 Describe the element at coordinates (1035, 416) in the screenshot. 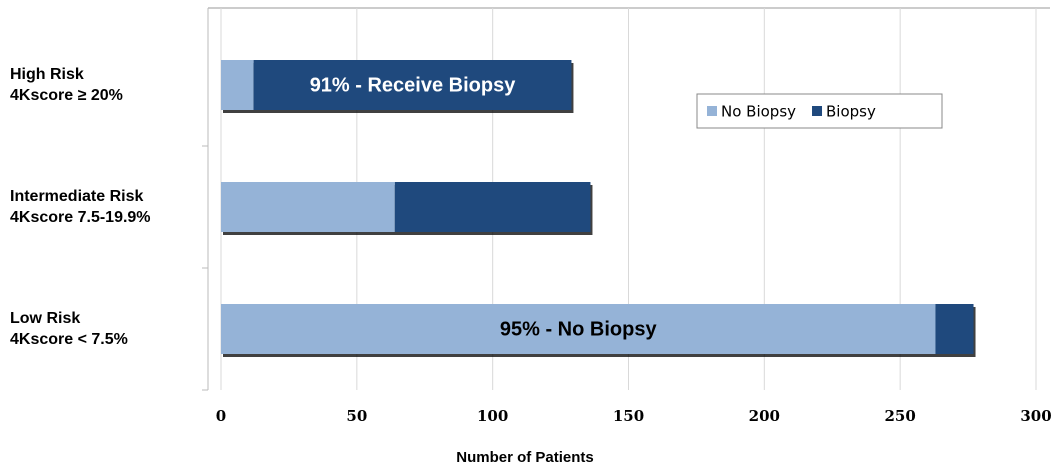

I see `x-tick-label: 300` at that location.